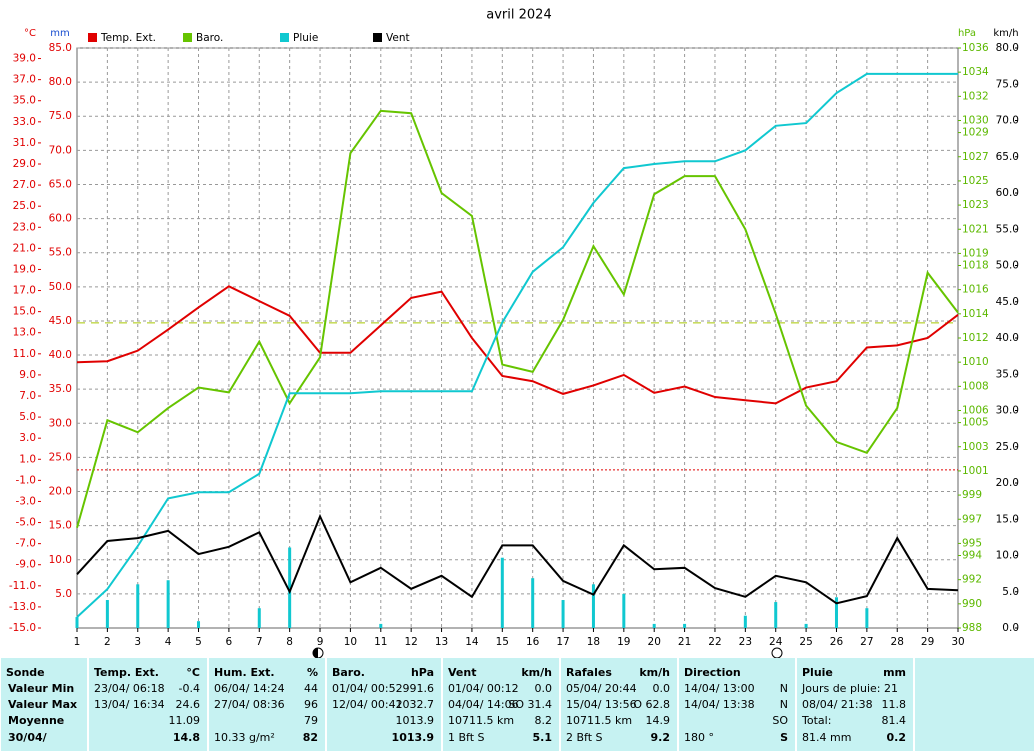 The width and height of the screenshot is (1034, 751). What do you see at coordinates (972, 519) in the screenshot?
I see `y-tick-label: 997` at bounding box center [972, 519].